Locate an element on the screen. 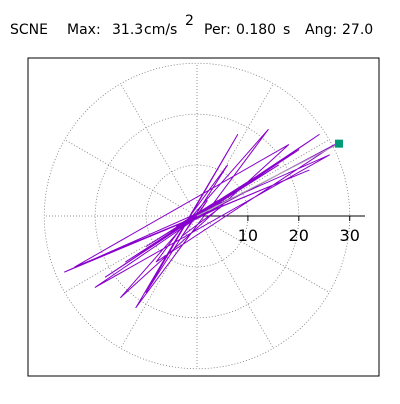 The width and height of the screenshot is (400, 404). max-value: 31.3 is located at coordinates (127, 30).